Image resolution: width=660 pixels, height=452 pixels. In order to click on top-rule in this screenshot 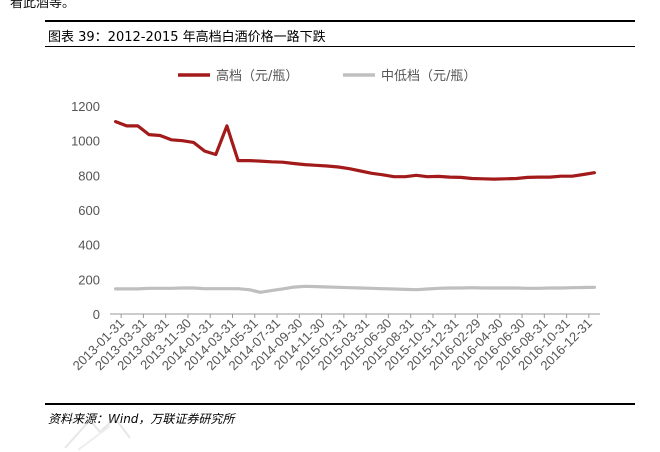, I will do `click(340, 21)`.